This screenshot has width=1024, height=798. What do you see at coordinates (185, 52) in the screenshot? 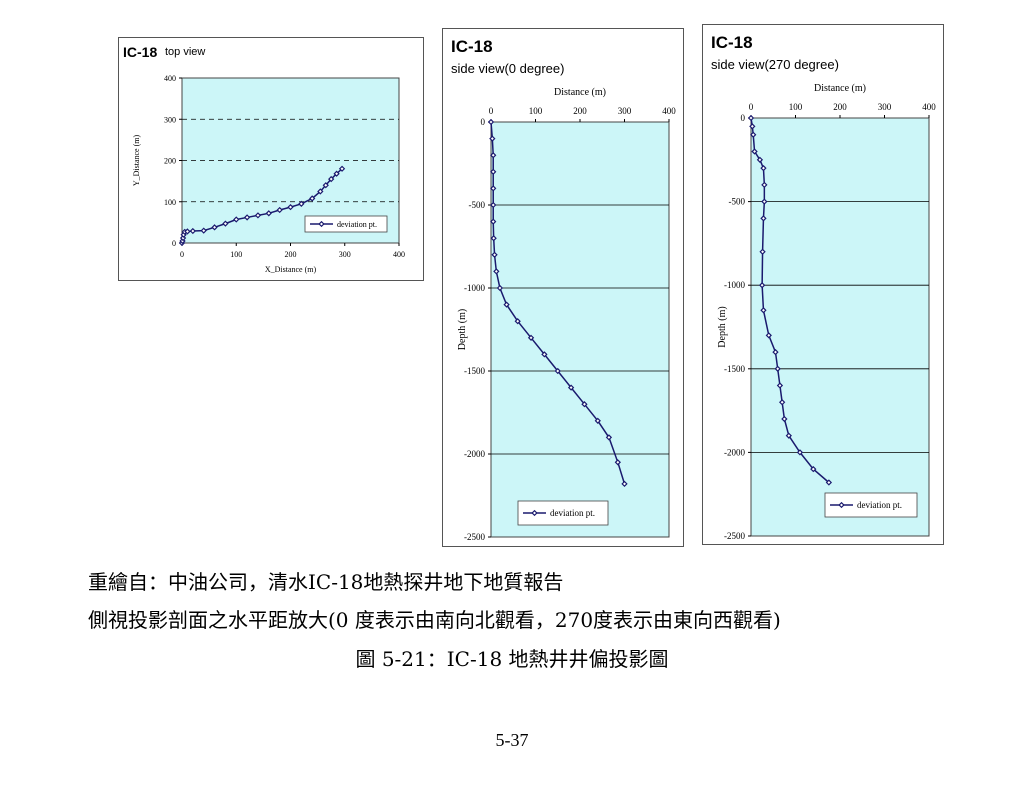
I see `chart-subtitle: top view` at bounding box center [185, 52].